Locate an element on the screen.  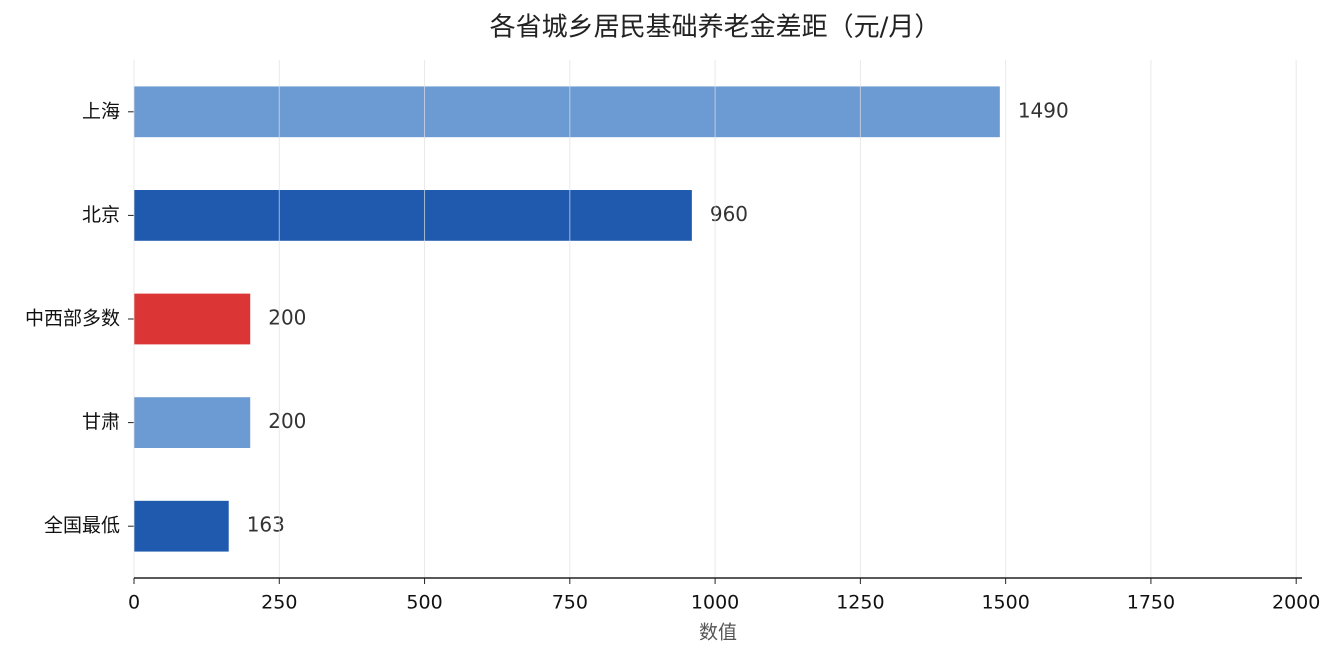
x-tick-label: 250 is located at coordinates (279, 603).